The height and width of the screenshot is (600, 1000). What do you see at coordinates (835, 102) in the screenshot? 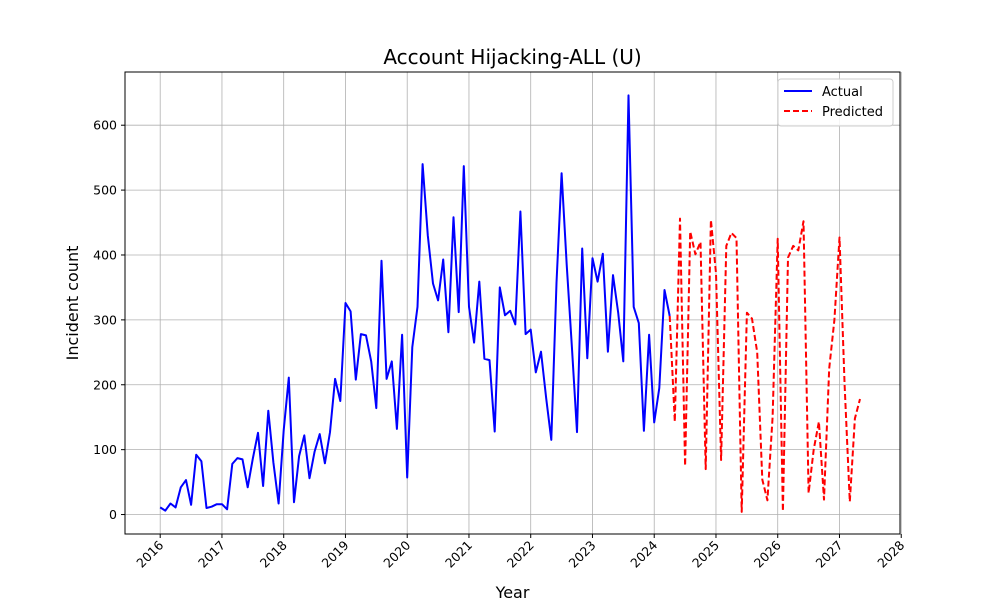
I see `legend: Actual Predicted` at bounding box center [835, 102].